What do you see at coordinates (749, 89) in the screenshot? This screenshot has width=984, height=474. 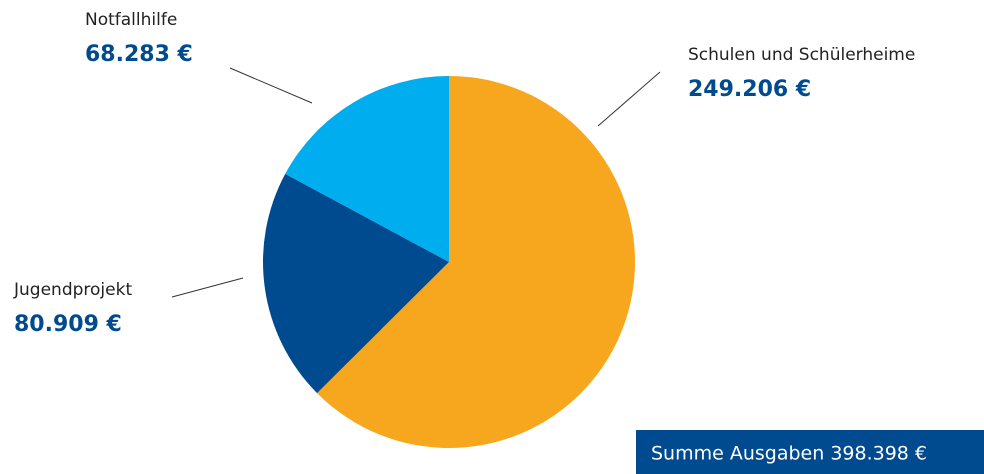 I see `slice-value: 249.206 €` at bounding box center [749, 89].